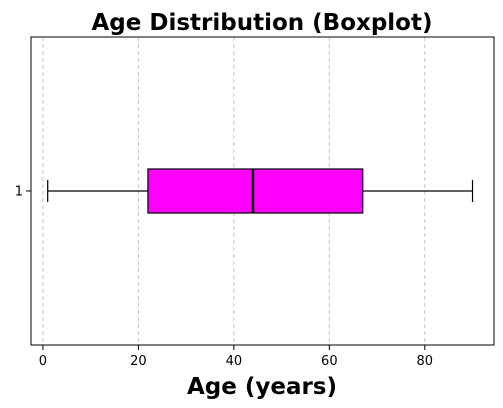  I want to click on chart-title: Age Distribution (Boxplot), so click(262, 23).